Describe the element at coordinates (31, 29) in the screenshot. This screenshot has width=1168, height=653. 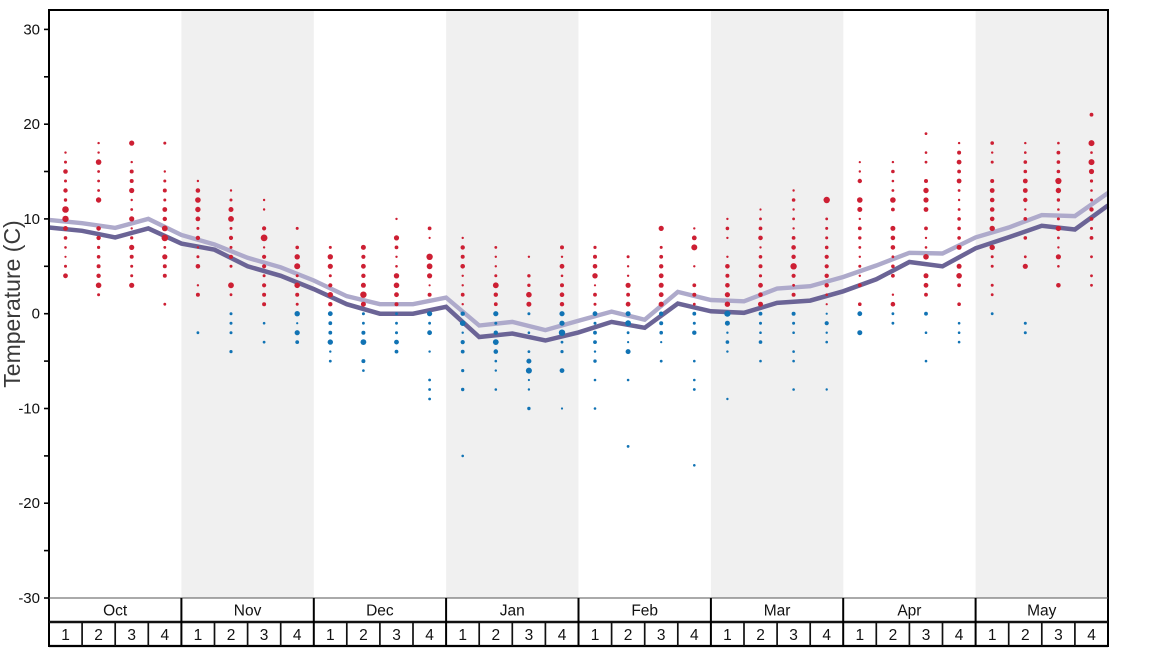
I see `svg-text: 30` at that location.